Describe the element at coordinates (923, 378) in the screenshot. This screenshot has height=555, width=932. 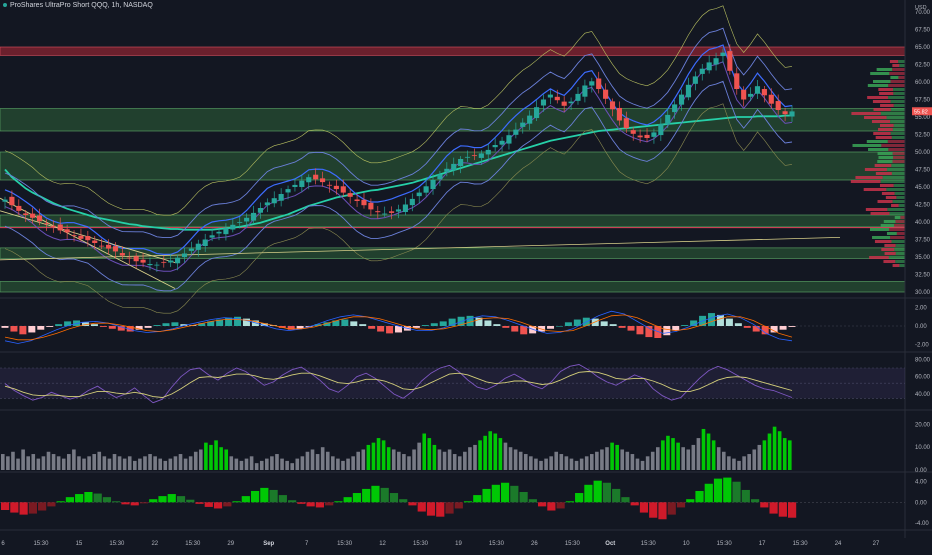
I see `rsi-tick-label: 60.00` at that location.